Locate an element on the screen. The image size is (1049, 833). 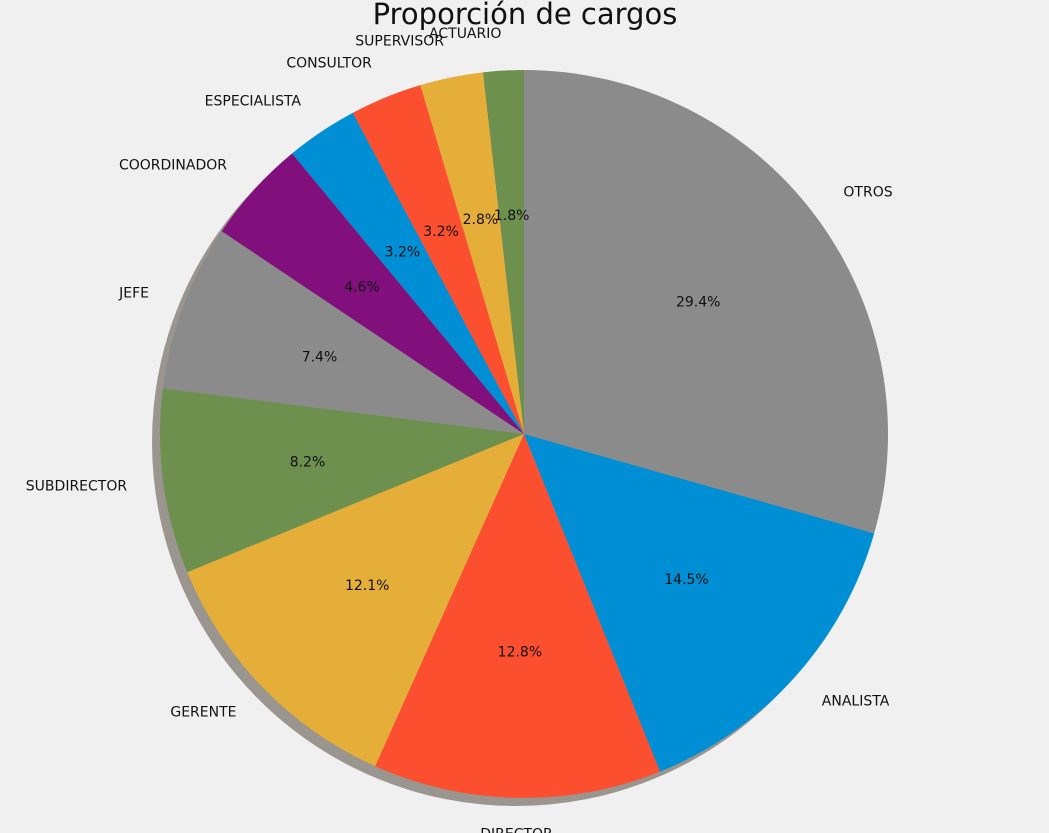
slice-label-consultor: CONSULTOR is located at coordinates (329, 64).